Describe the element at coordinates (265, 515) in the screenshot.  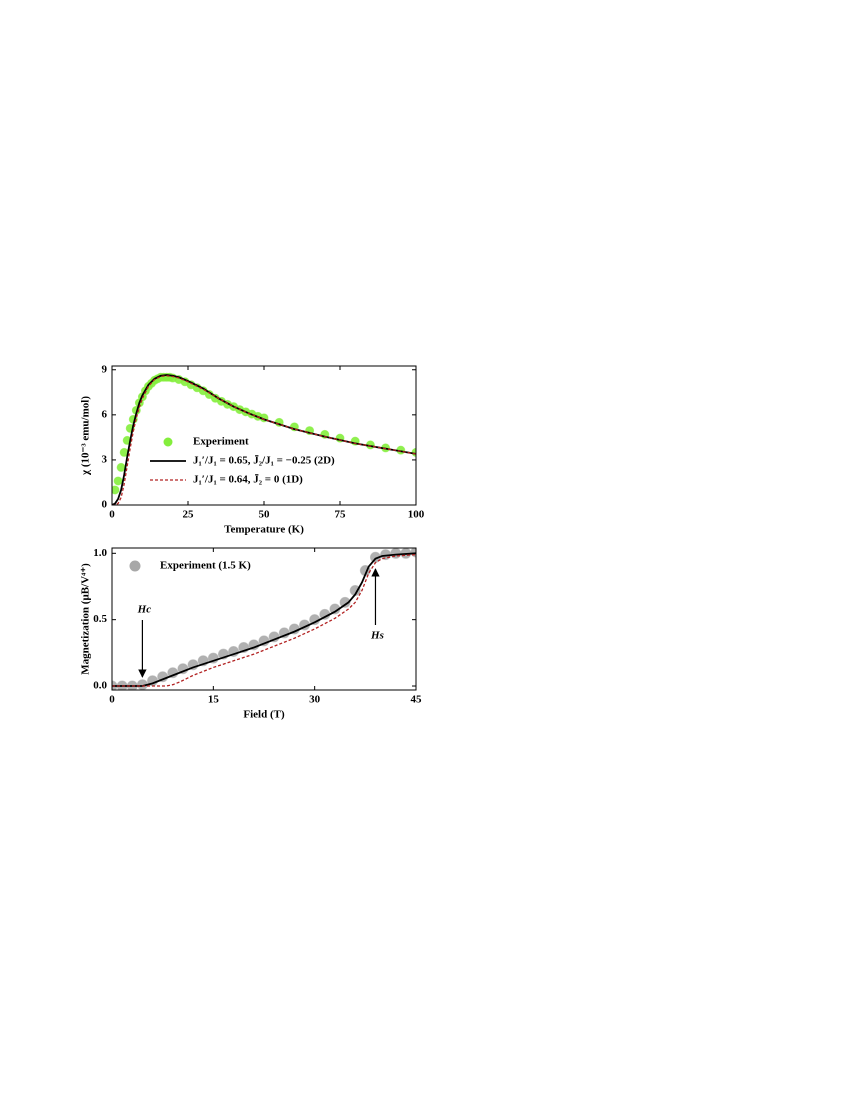
I see `x-tick-label: 50` at that location.